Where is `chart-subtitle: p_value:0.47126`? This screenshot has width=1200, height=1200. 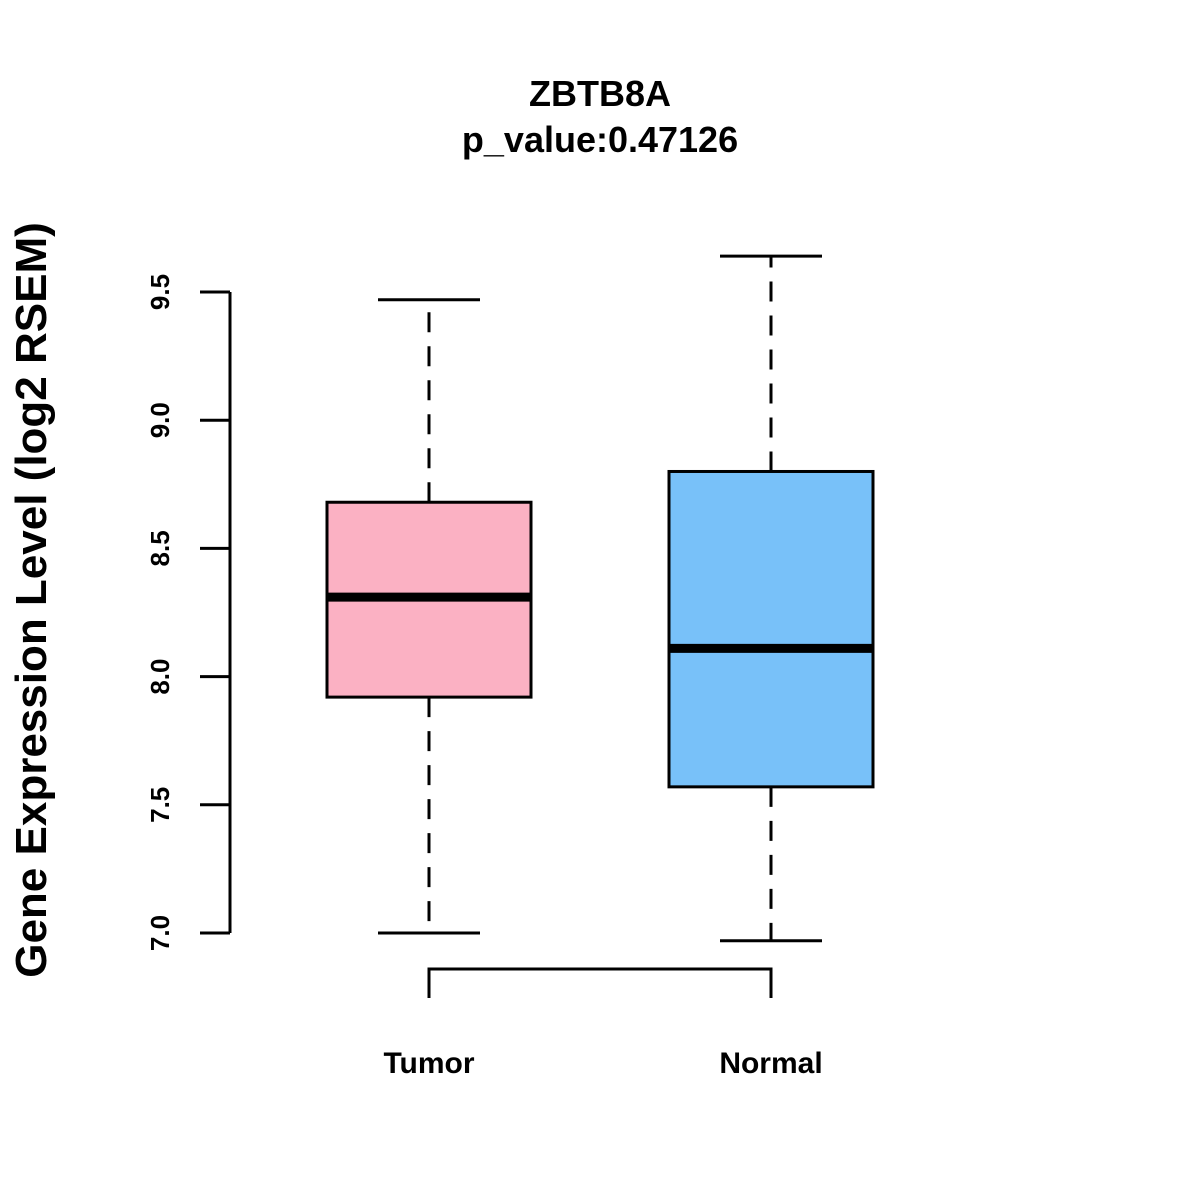
chart-subtitle: p_value:0.47126 is located at coordinates (600, 139).